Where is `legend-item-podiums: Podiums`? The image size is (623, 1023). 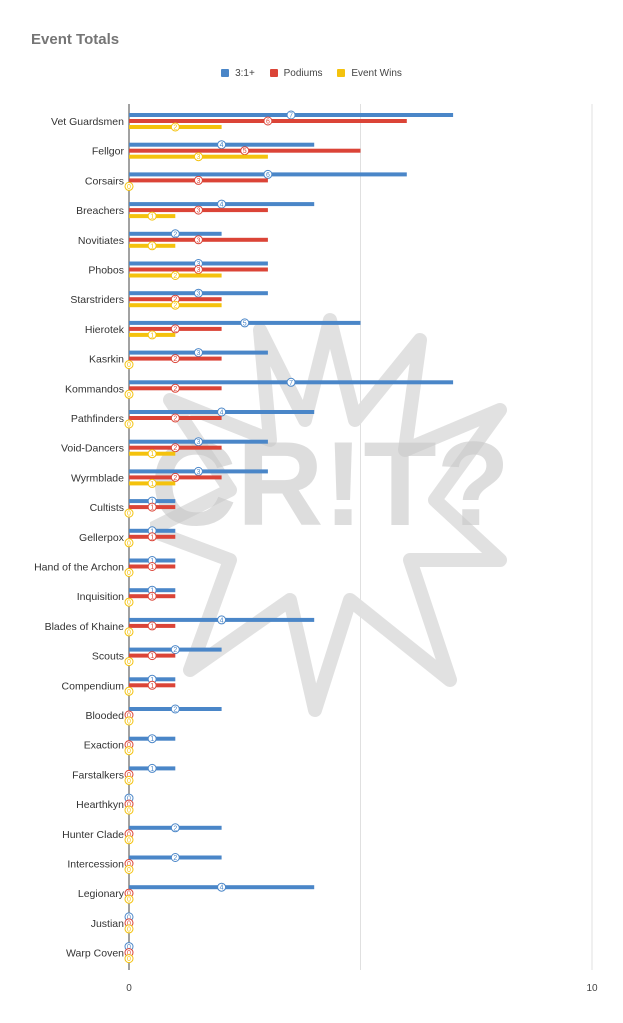 legend-item-podiums: Podiums is located at coordinates (296, 73).